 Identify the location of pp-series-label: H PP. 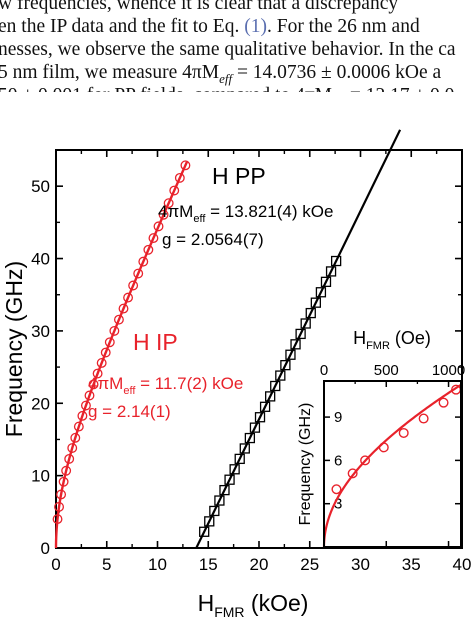
(239, 176).